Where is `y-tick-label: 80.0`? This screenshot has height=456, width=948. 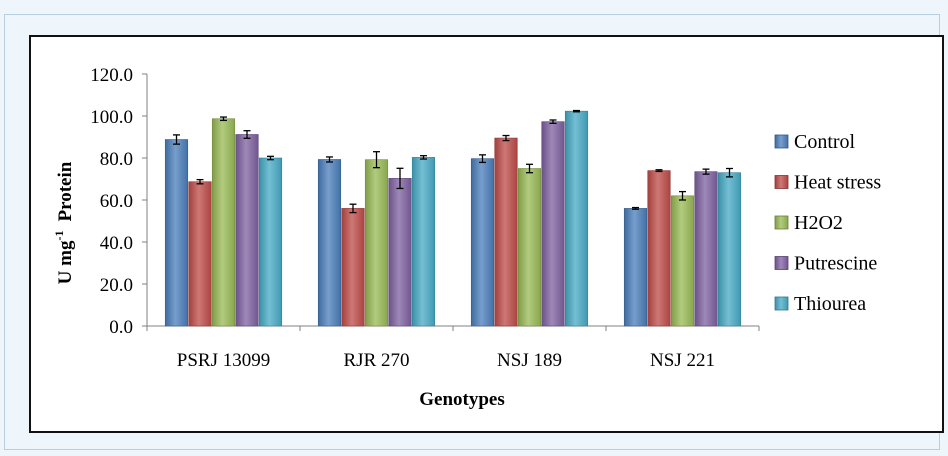
y-tick-label: 80.0 is located at coordinates (116, 159).